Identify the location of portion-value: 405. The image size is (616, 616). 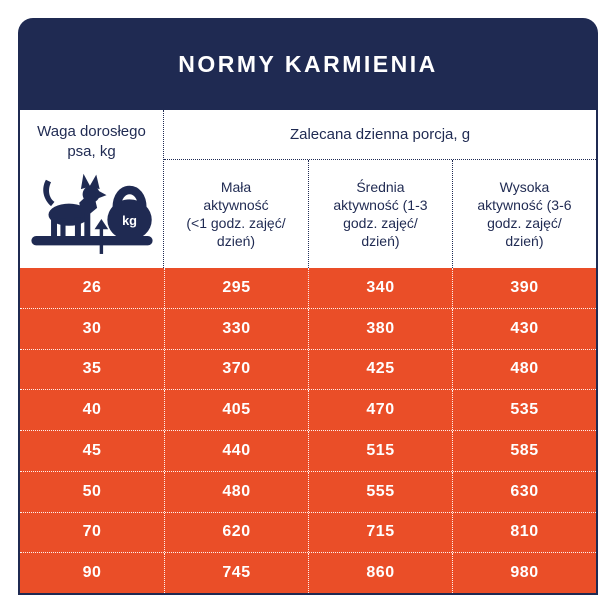
(236, 410).